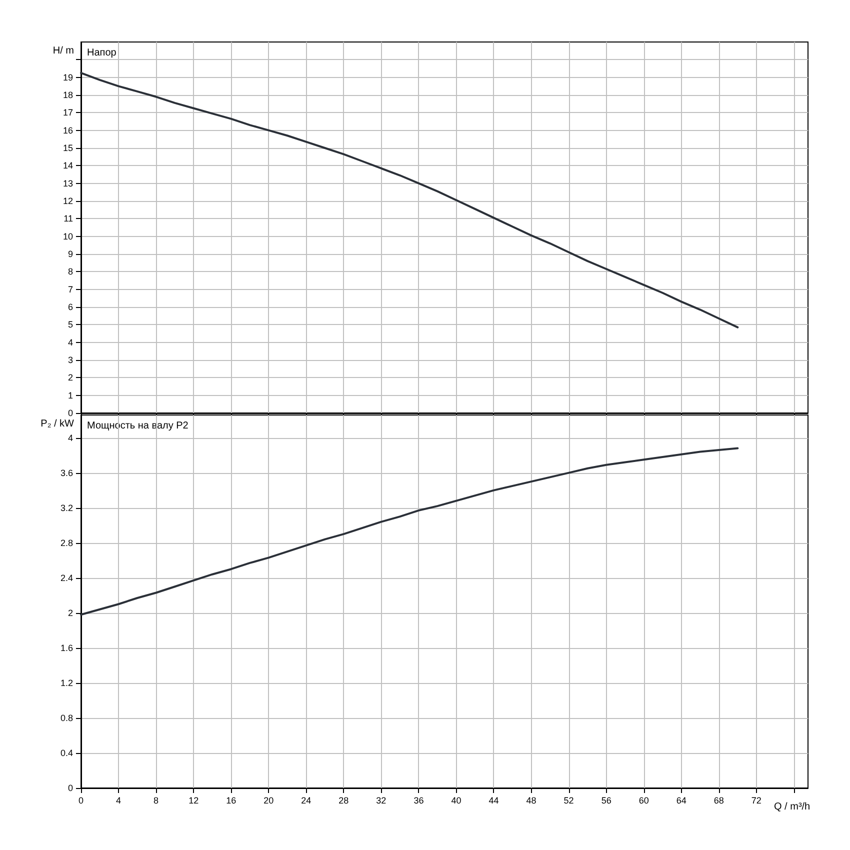 The height and width of the screenshot is (850, 850). Describe the element at coordinates (67, 236) in the screenshot. I see `y-tick-label: 10` at that location.